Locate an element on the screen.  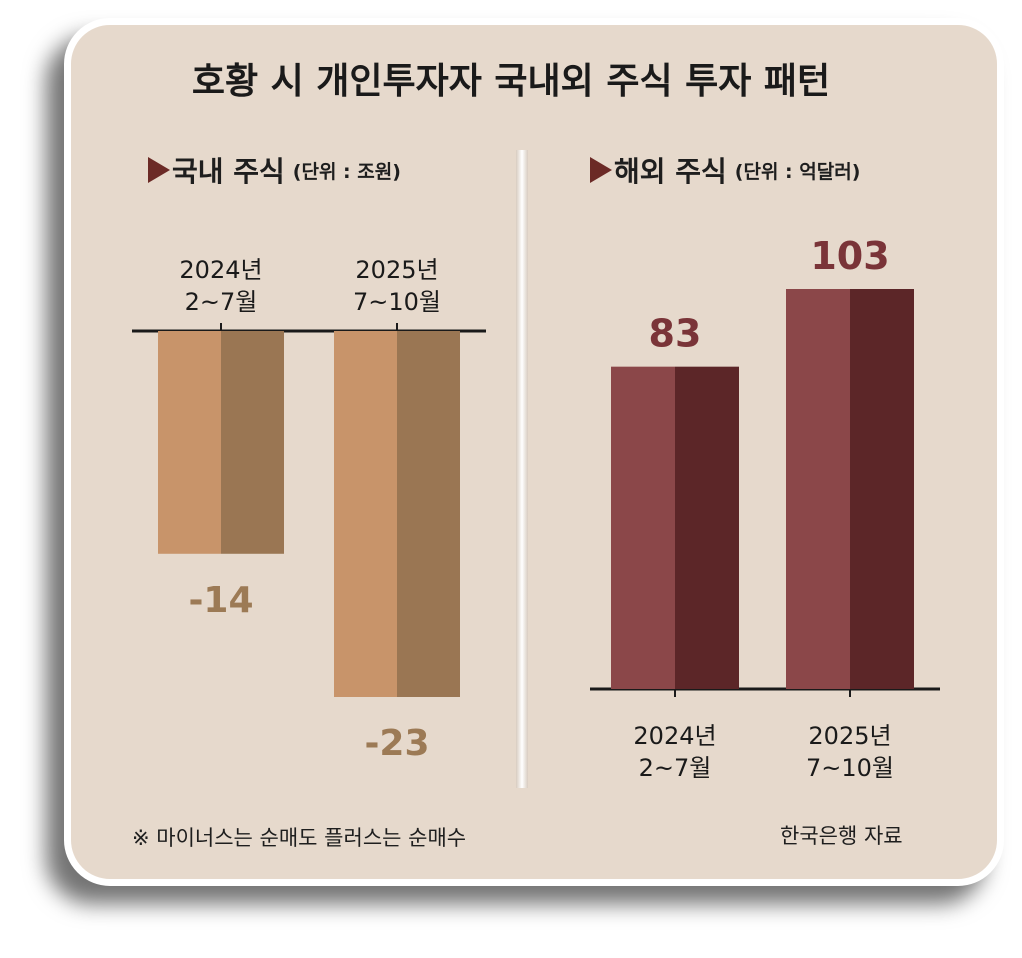
domestic-data-label-1: -23 is located at coordinates (396, 743).